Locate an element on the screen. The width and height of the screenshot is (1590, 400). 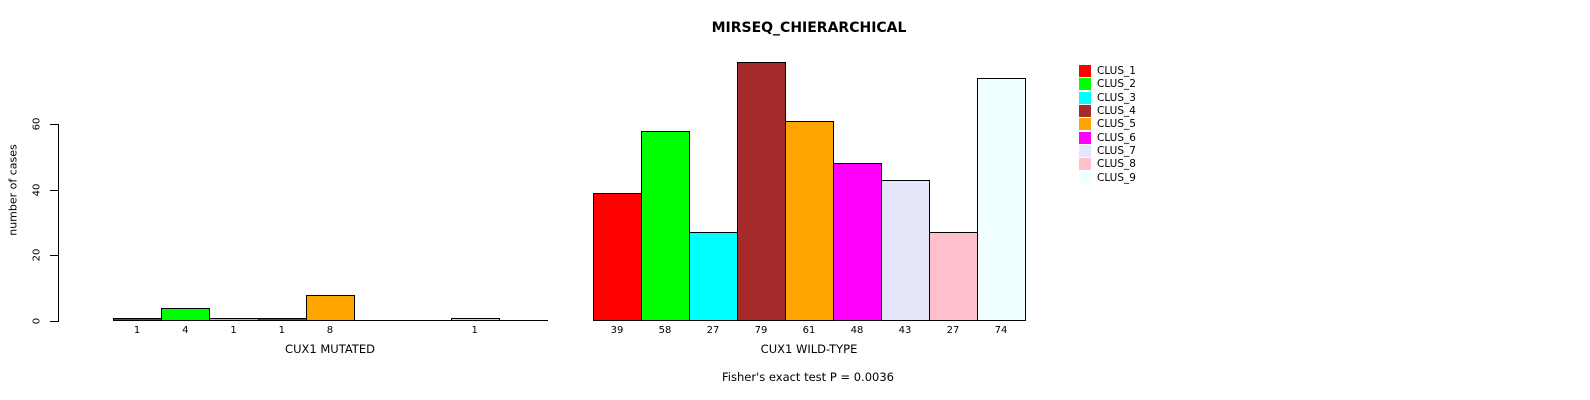
legend-item-clus_7: CLUS_7 is located at coordinates (1107, 151).